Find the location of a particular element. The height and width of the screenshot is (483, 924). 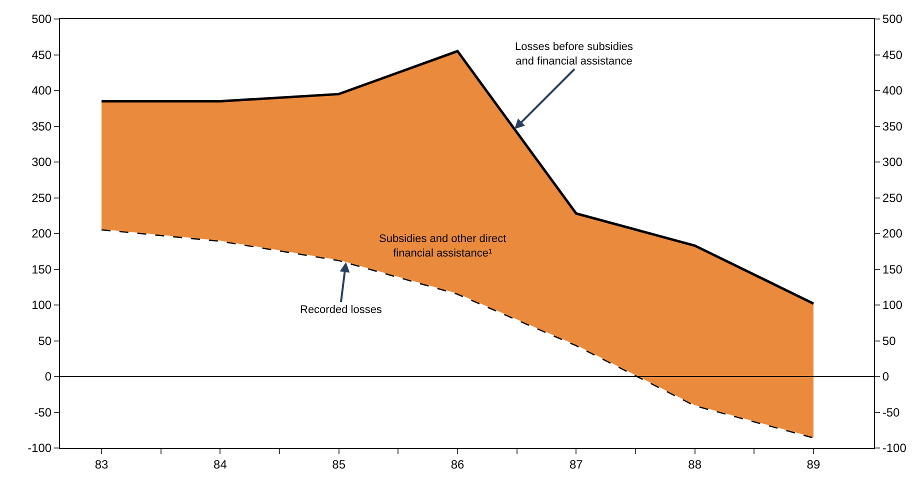

y-tick-label: 0 is located at coordinates (48, 377).